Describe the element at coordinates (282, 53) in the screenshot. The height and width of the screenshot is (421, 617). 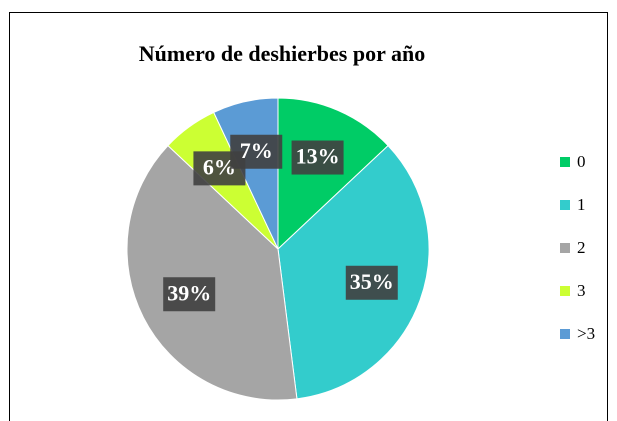
I see `chart-title: Número de deshierbes por año` at that location.